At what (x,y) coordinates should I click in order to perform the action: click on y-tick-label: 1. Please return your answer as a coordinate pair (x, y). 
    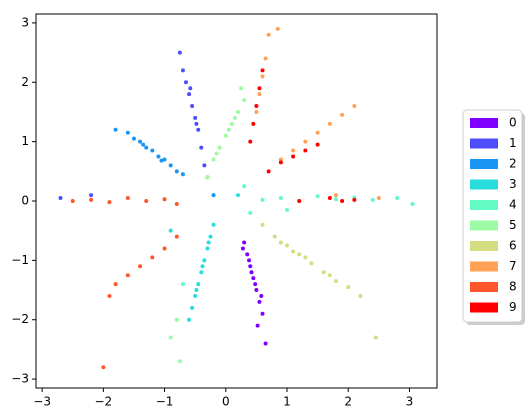
    Looking at the image, I should click on (25, 141).